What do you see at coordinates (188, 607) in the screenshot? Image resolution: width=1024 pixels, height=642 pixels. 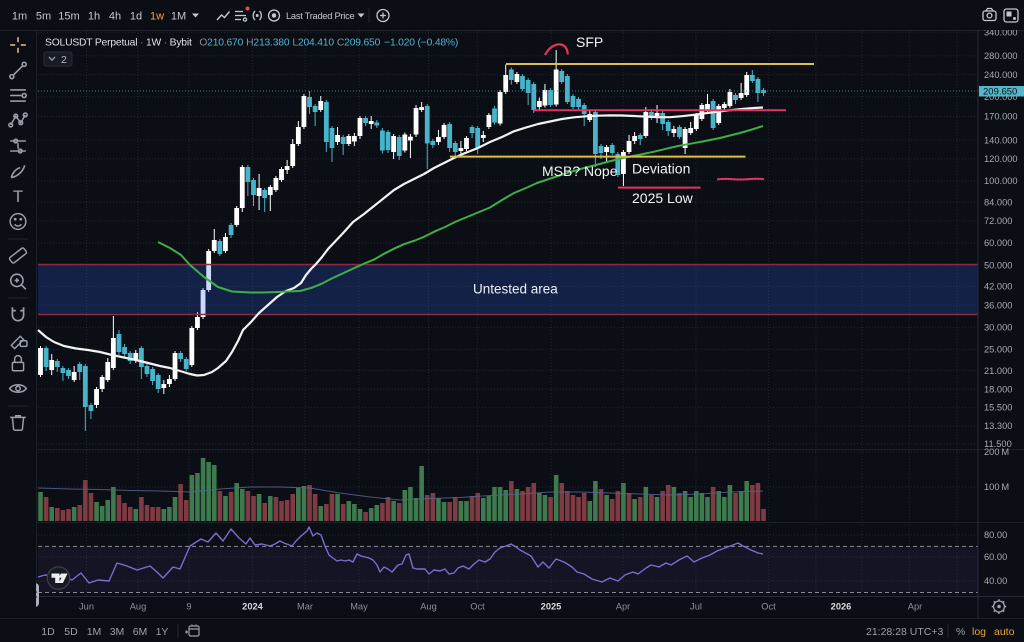 I see `svg-text: 9` at bounding box center [188, 607].